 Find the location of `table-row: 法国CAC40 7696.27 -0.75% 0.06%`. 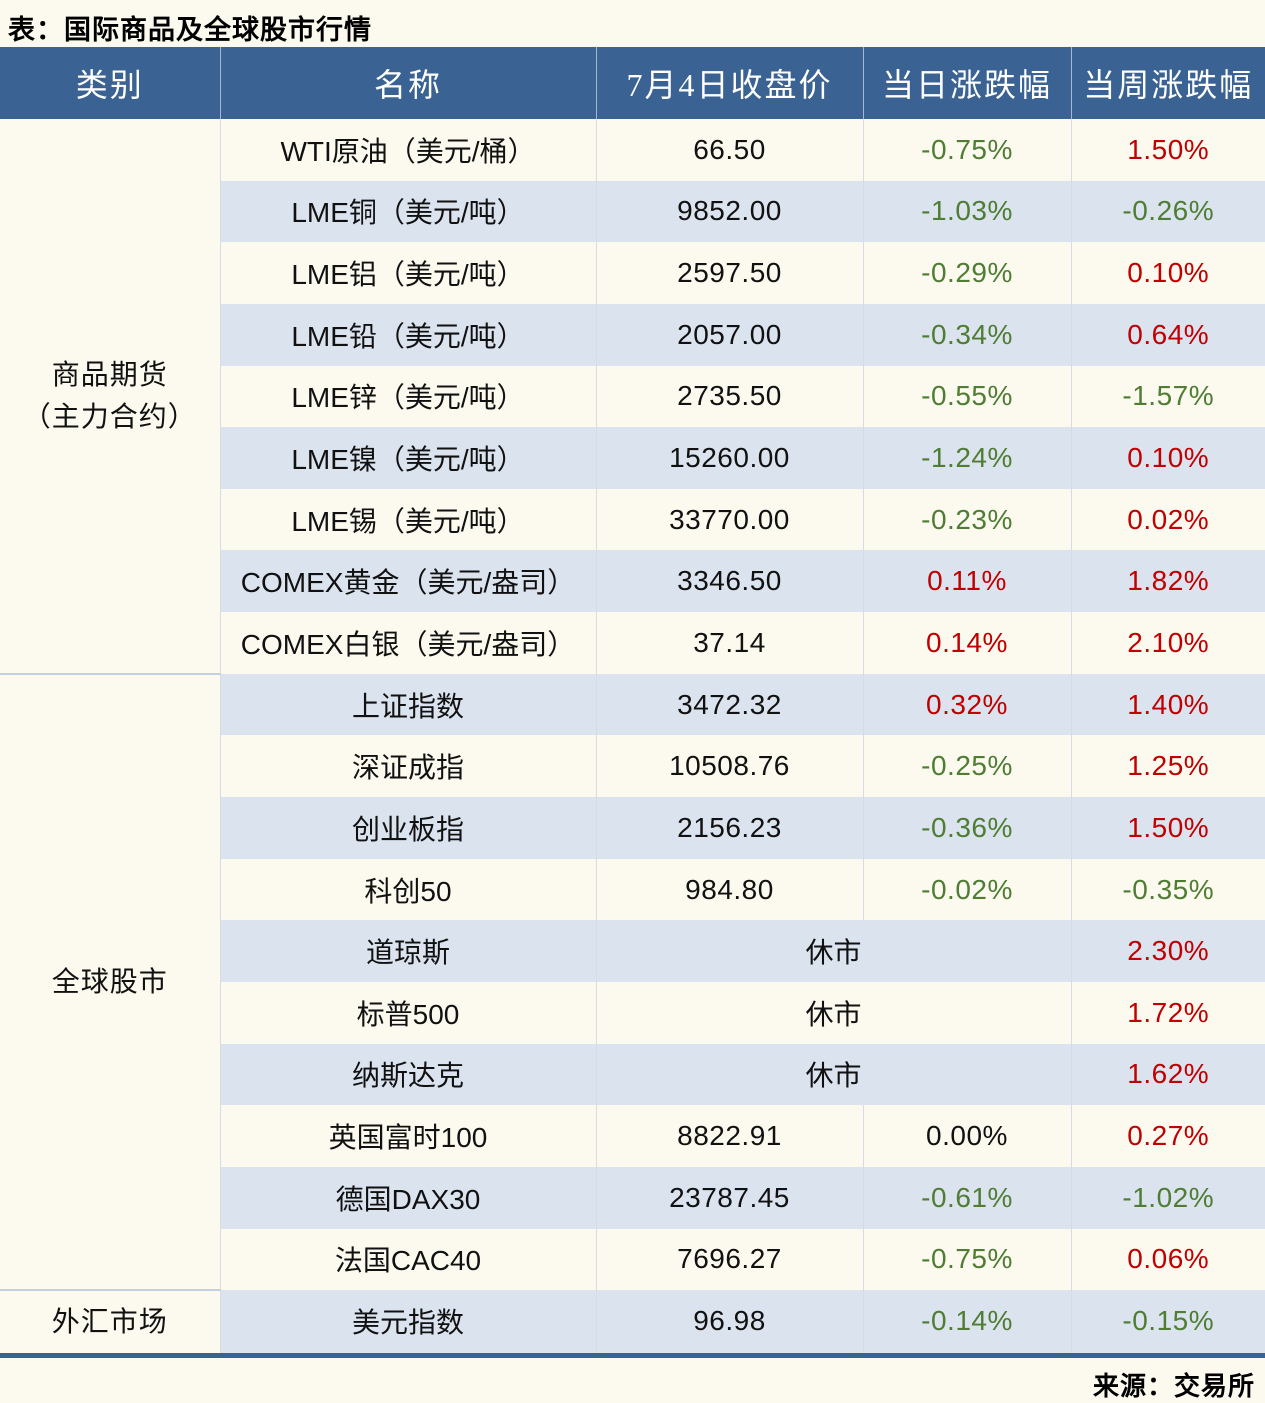

table-row: 法国CAC40 7696.27 -0.75% 0.06% is located at coordinates (632, 1259).